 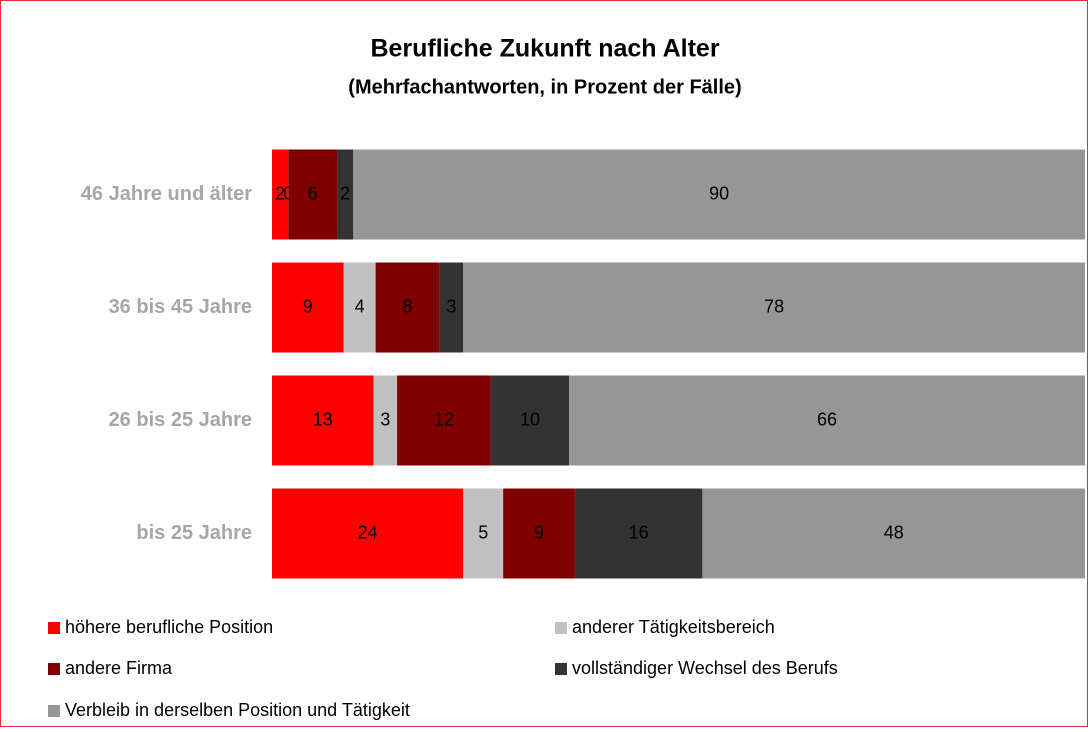 I want to click on legend-label: andere Firma, so click(x=119, y=668).